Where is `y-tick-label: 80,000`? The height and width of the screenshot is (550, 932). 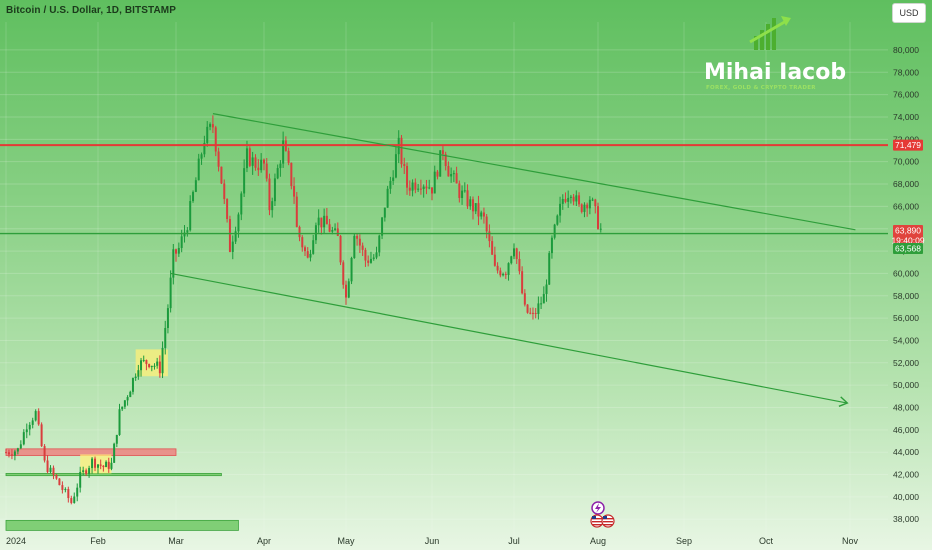 y-tick-label: 80,000 is located at coordinates (906, 50).